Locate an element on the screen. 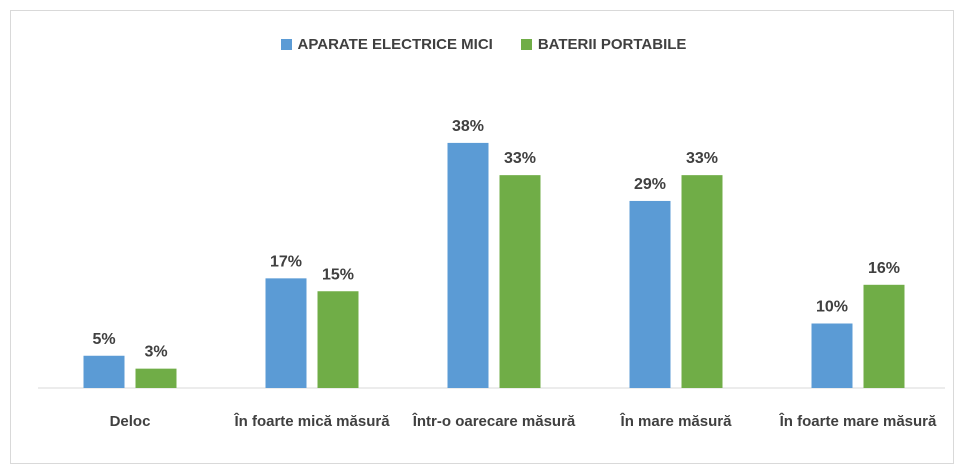 The image size is (967, 475). legend-item: APARATE ELECTRICE MICI is located at coordinates (386, 44).